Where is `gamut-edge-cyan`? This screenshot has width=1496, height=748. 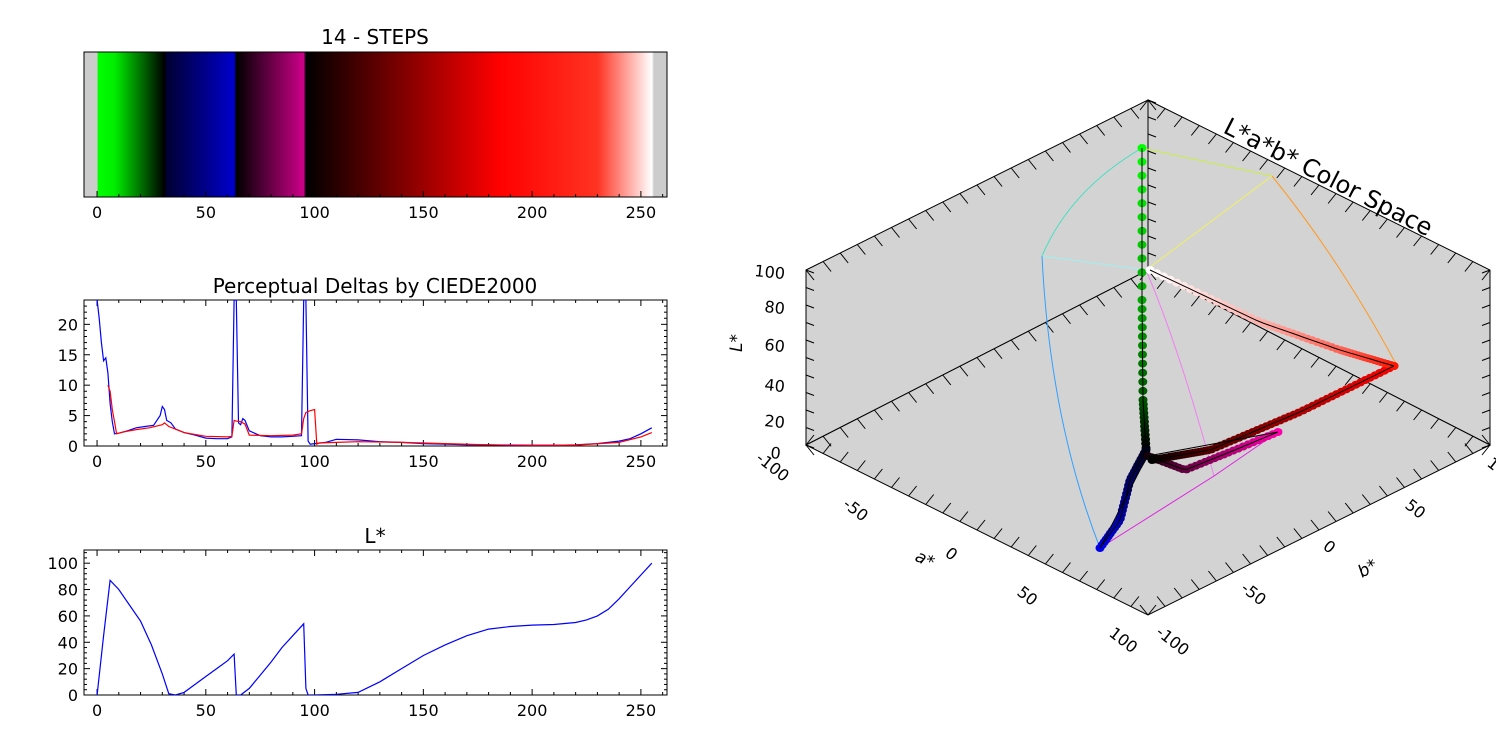
gamut-edge-cyan is located at coordinates (1092, 202).